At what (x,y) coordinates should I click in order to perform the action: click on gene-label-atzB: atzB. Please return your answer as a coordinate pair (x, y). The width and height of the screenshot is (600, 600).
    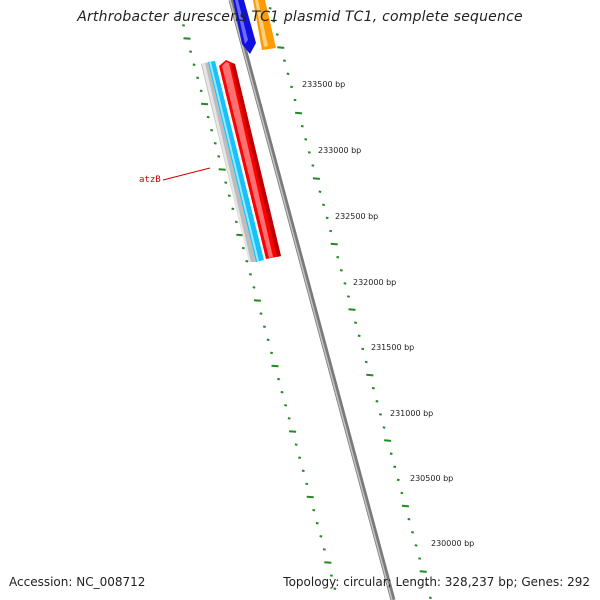
    Looking at the image, I should click on (150, 180).